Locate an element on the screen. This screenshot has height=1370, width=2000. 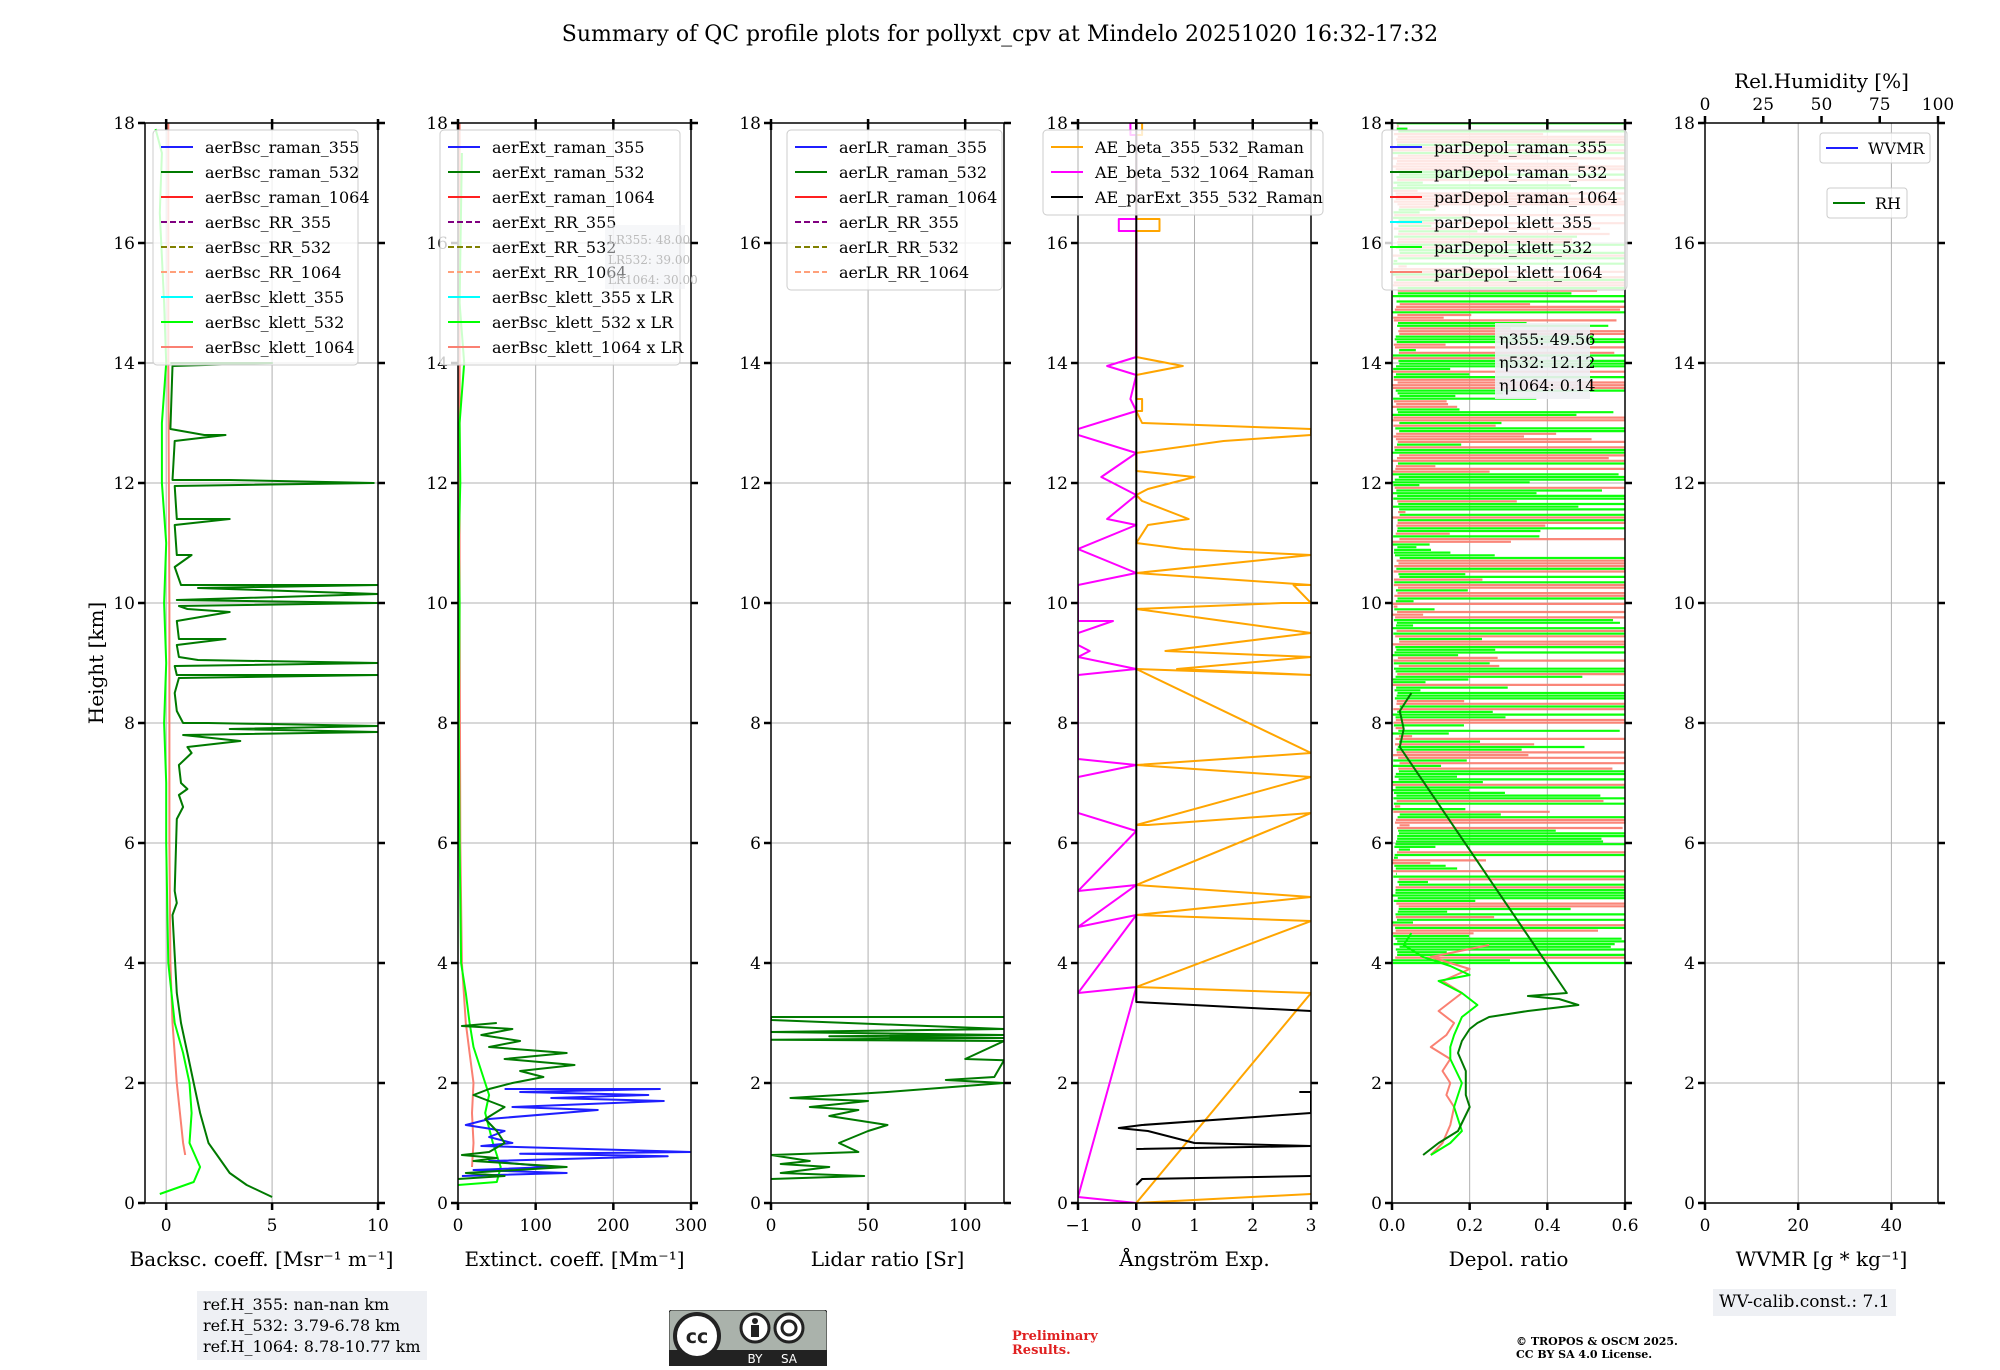
legend-label: aerBsc_klett_532 is located at coordinates (274, 322).